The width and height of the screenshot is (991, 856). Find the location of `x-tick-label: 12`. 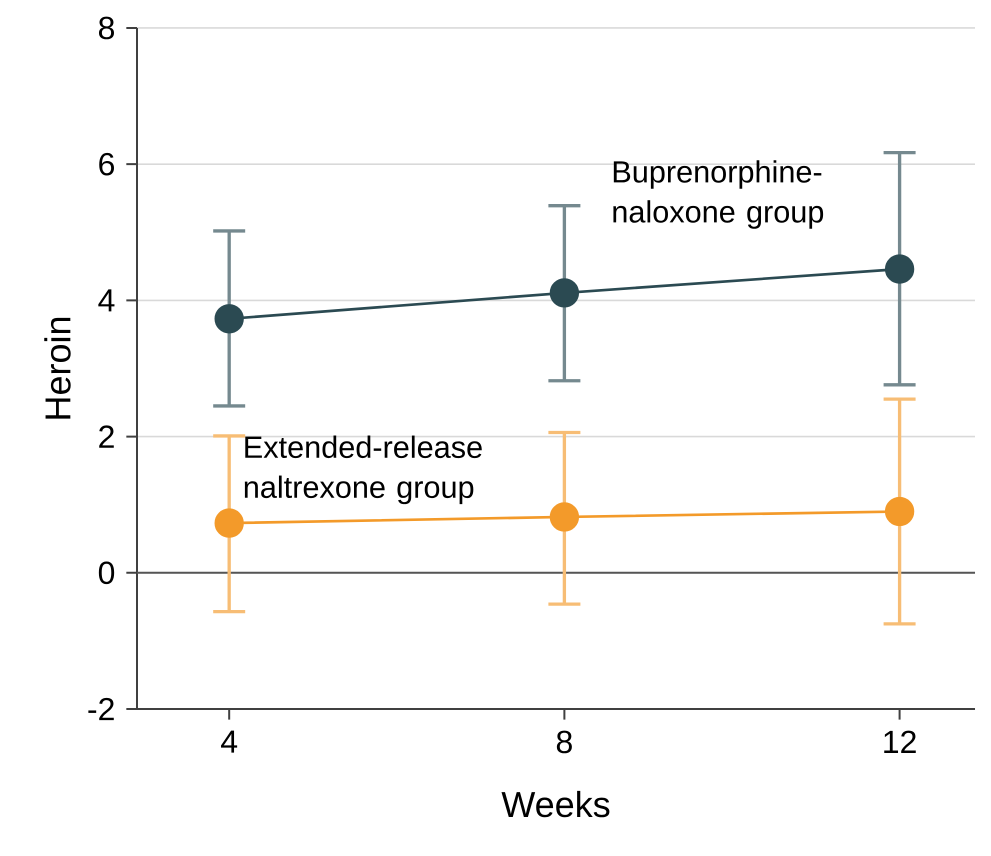

x-tick-label: 12 is located at coordinates (900, 741).